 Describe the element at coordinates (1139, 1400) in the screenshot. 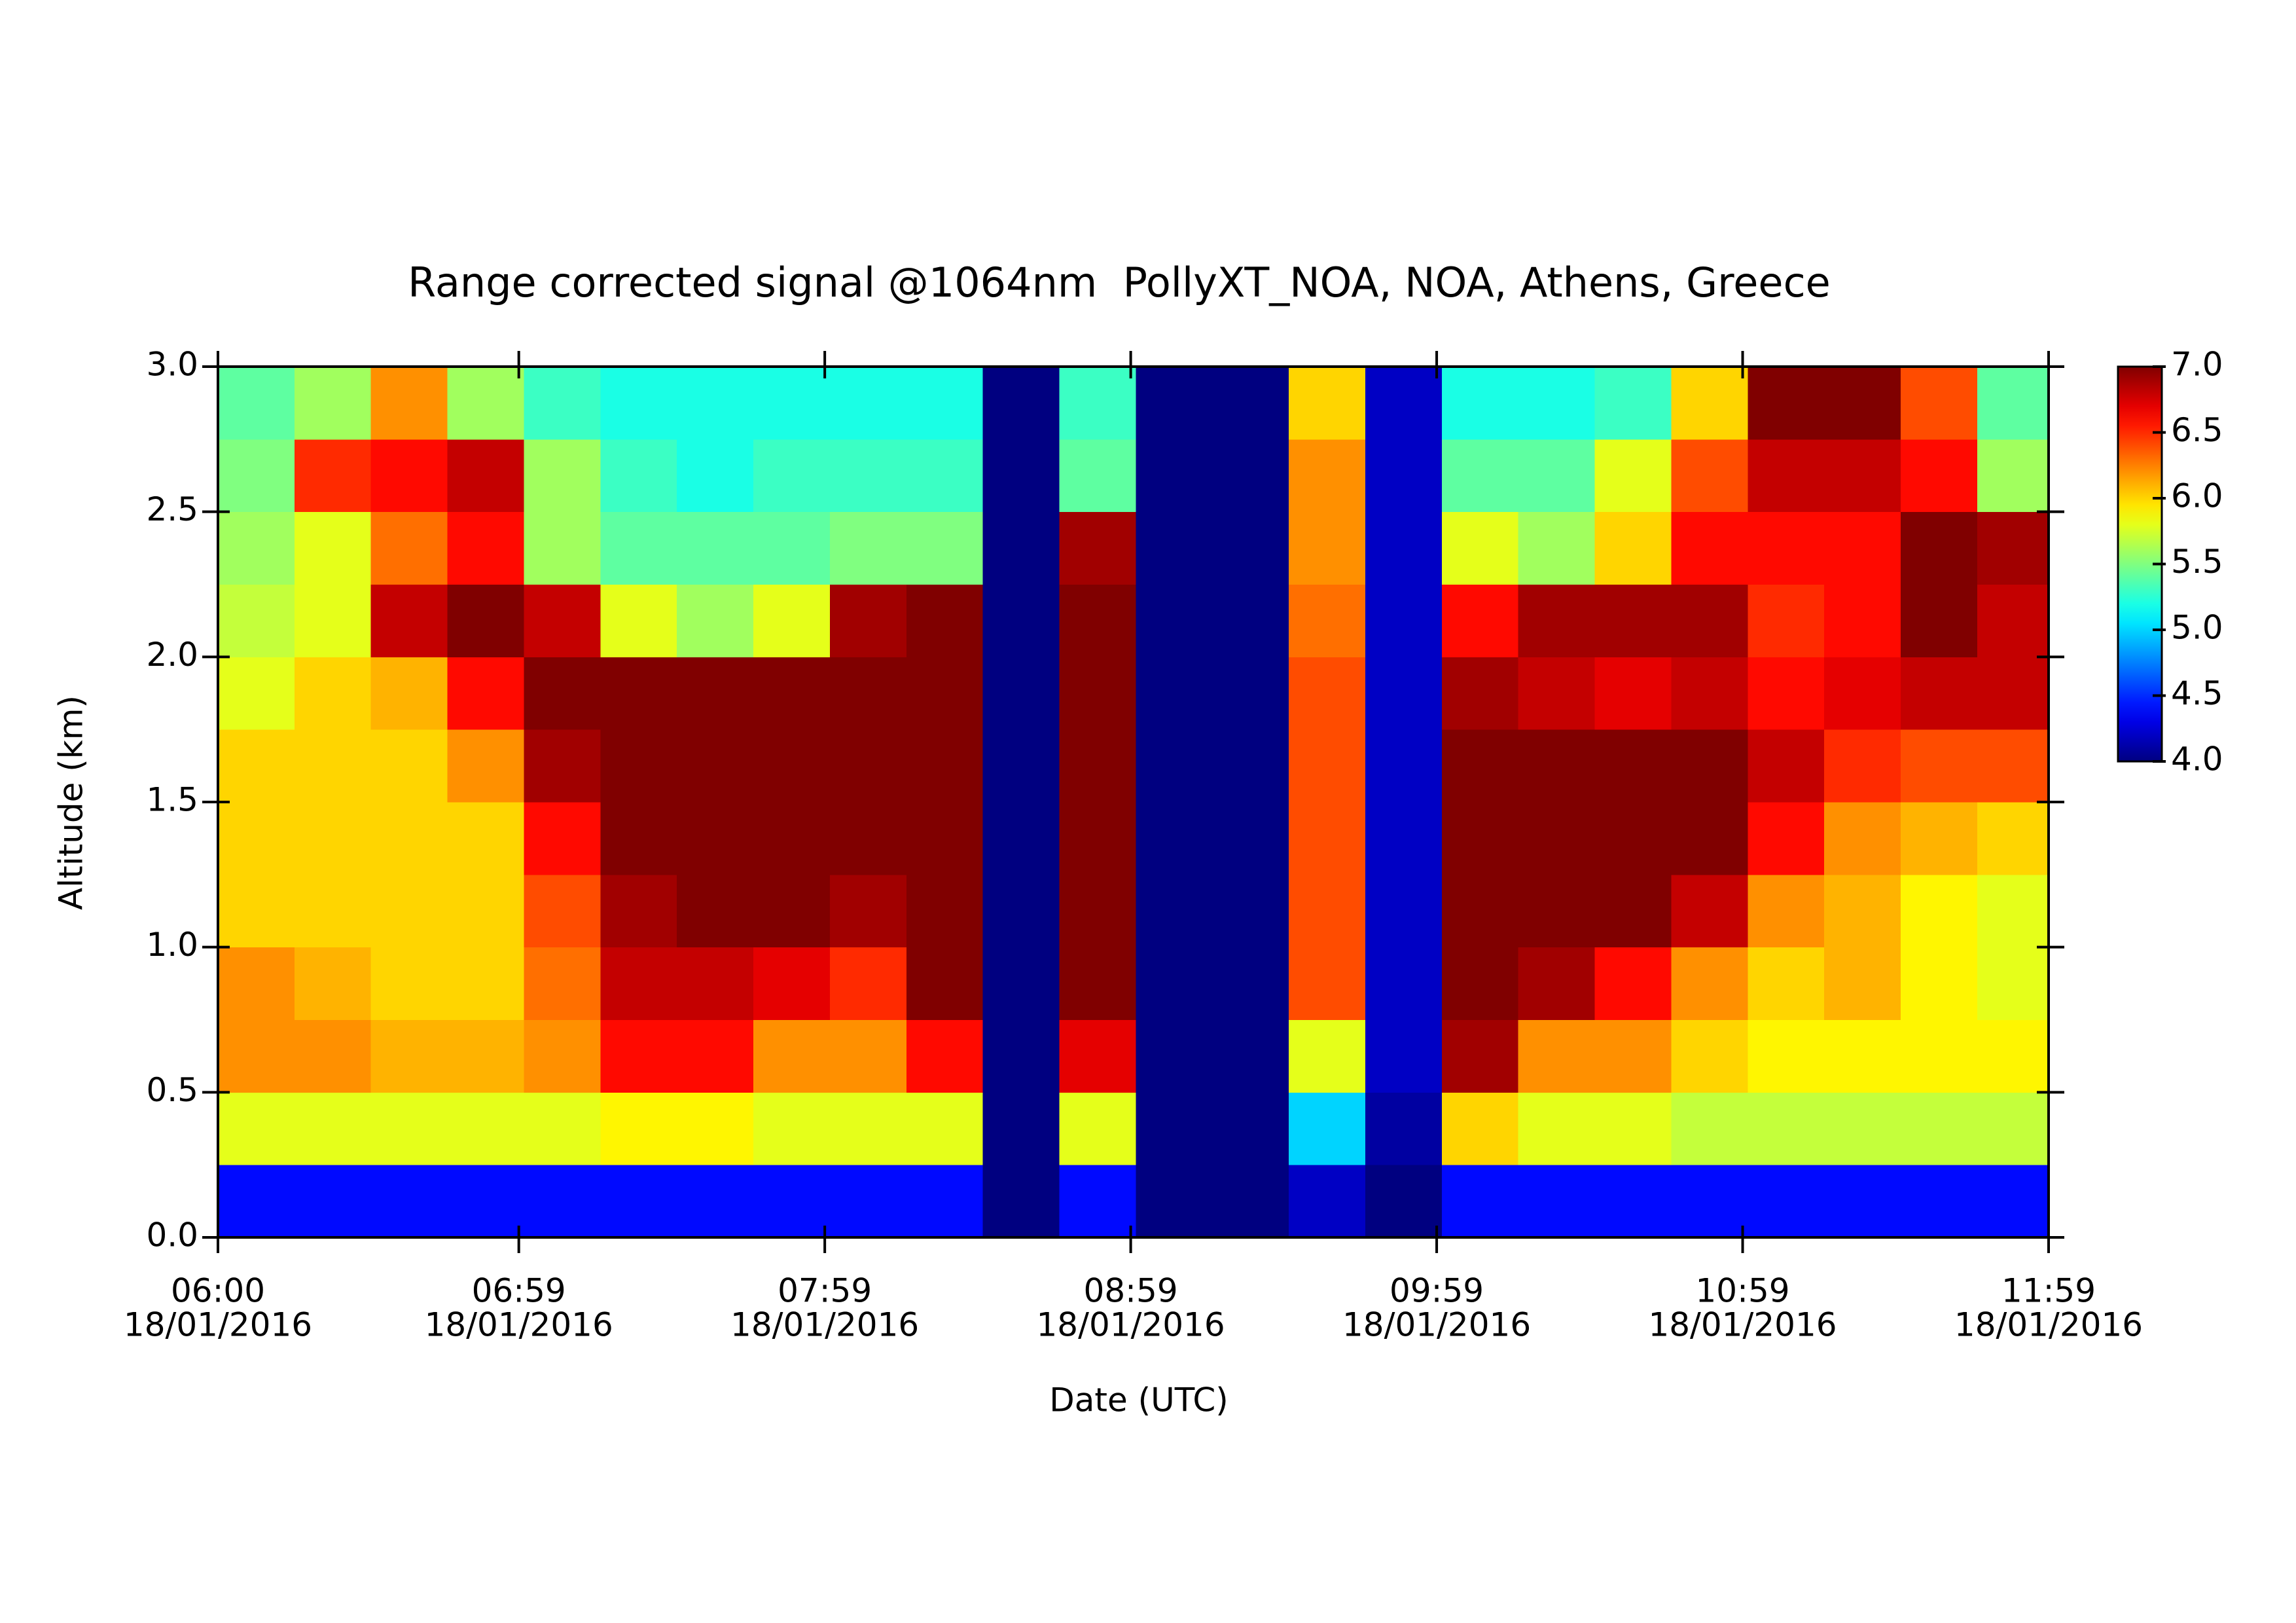

I see `x-axis-label: Date (UTC)` at that location.